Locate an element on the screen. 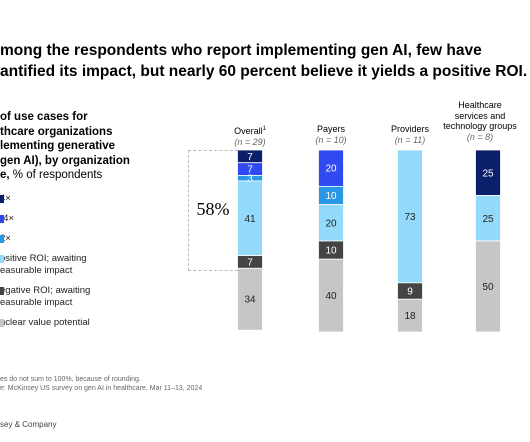 Image resolution: width=530 pixels, height=442 pixels. bar-value-label: 34 is located at coordinates (250, 300).